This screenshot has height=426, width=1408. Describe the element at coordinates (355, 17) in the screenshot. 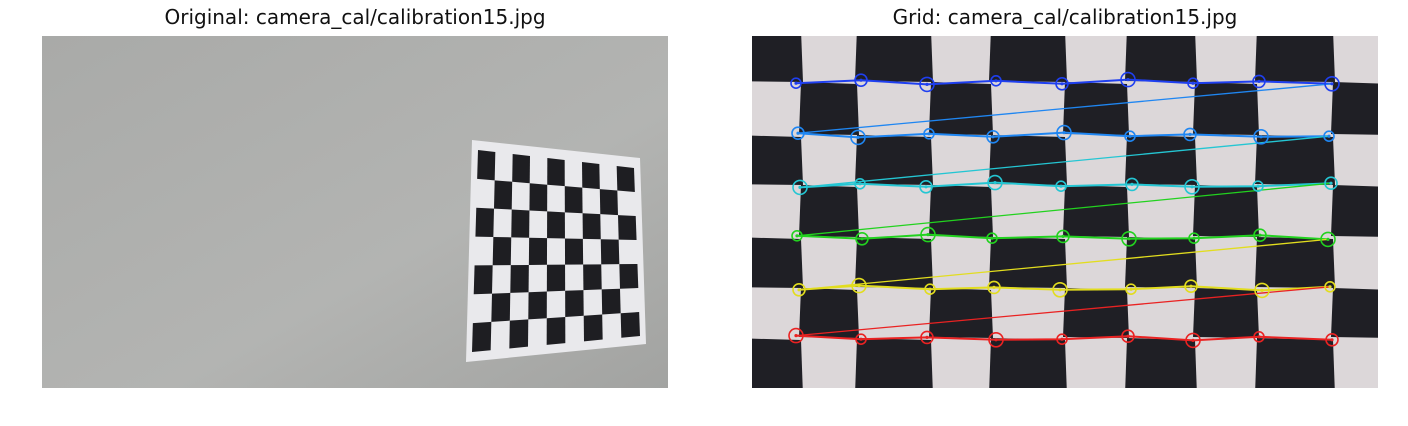

I see `original-image-title: Original: camera_cal/calibration15.jpg` at that location.